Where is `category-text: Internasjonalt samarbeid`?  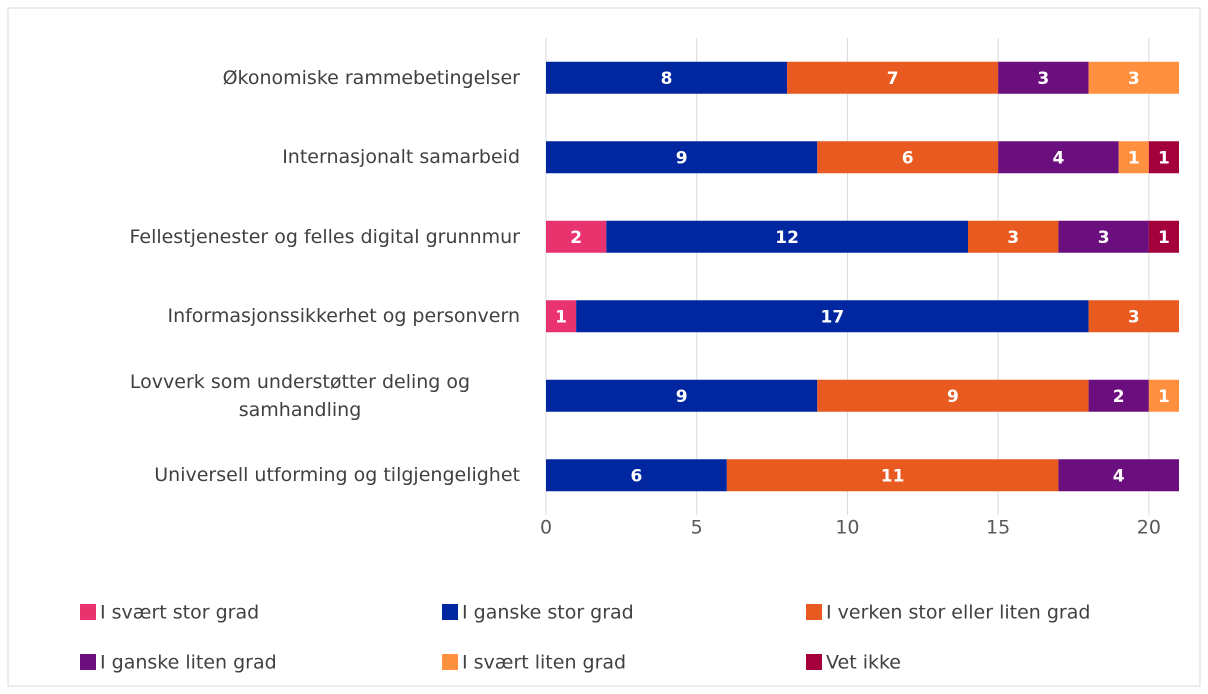 category-text: Internasjonalt samarbeid is located at coordinates (401, 157).